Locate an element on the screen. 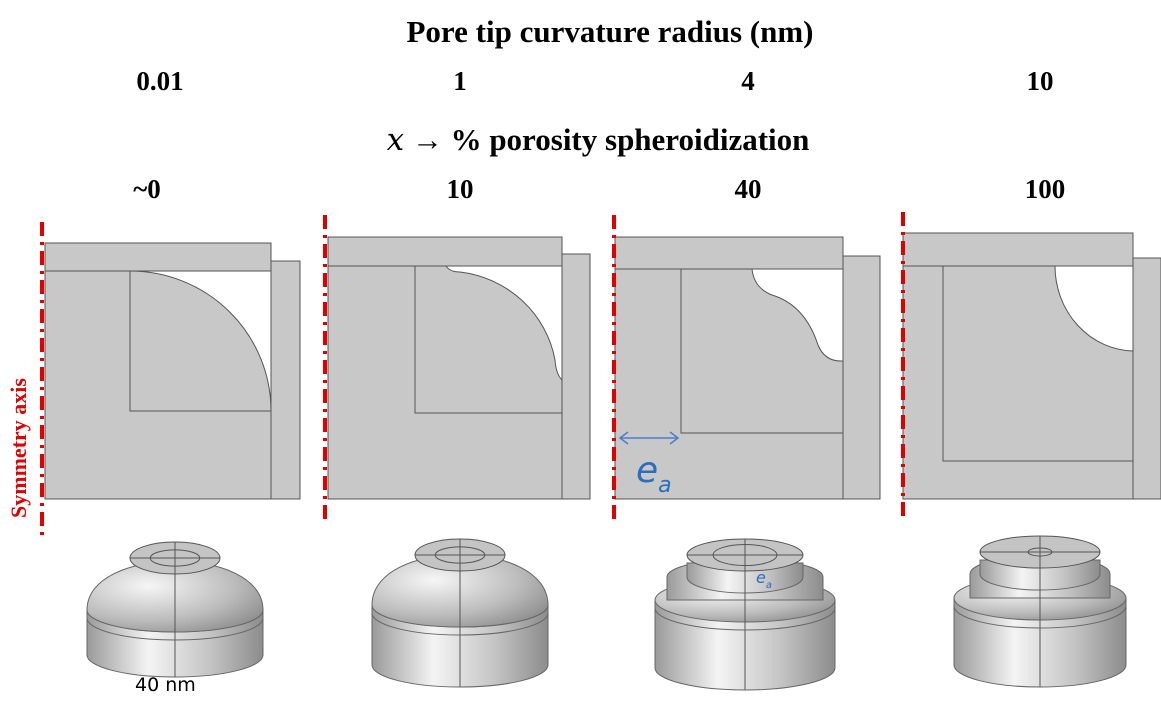  subtitle: x → % porosity spheroidization is located at coordinates (598, 140).